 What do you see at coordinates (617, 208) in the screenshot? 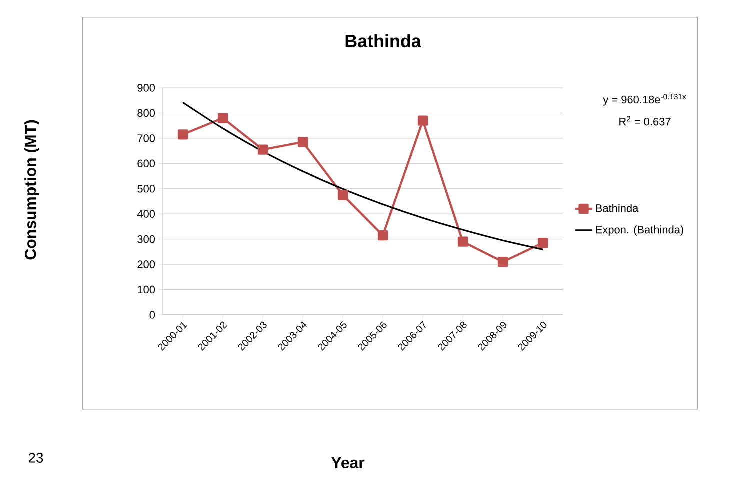
I see `legend-label: Bathinda` at bounding box center [617, 208].